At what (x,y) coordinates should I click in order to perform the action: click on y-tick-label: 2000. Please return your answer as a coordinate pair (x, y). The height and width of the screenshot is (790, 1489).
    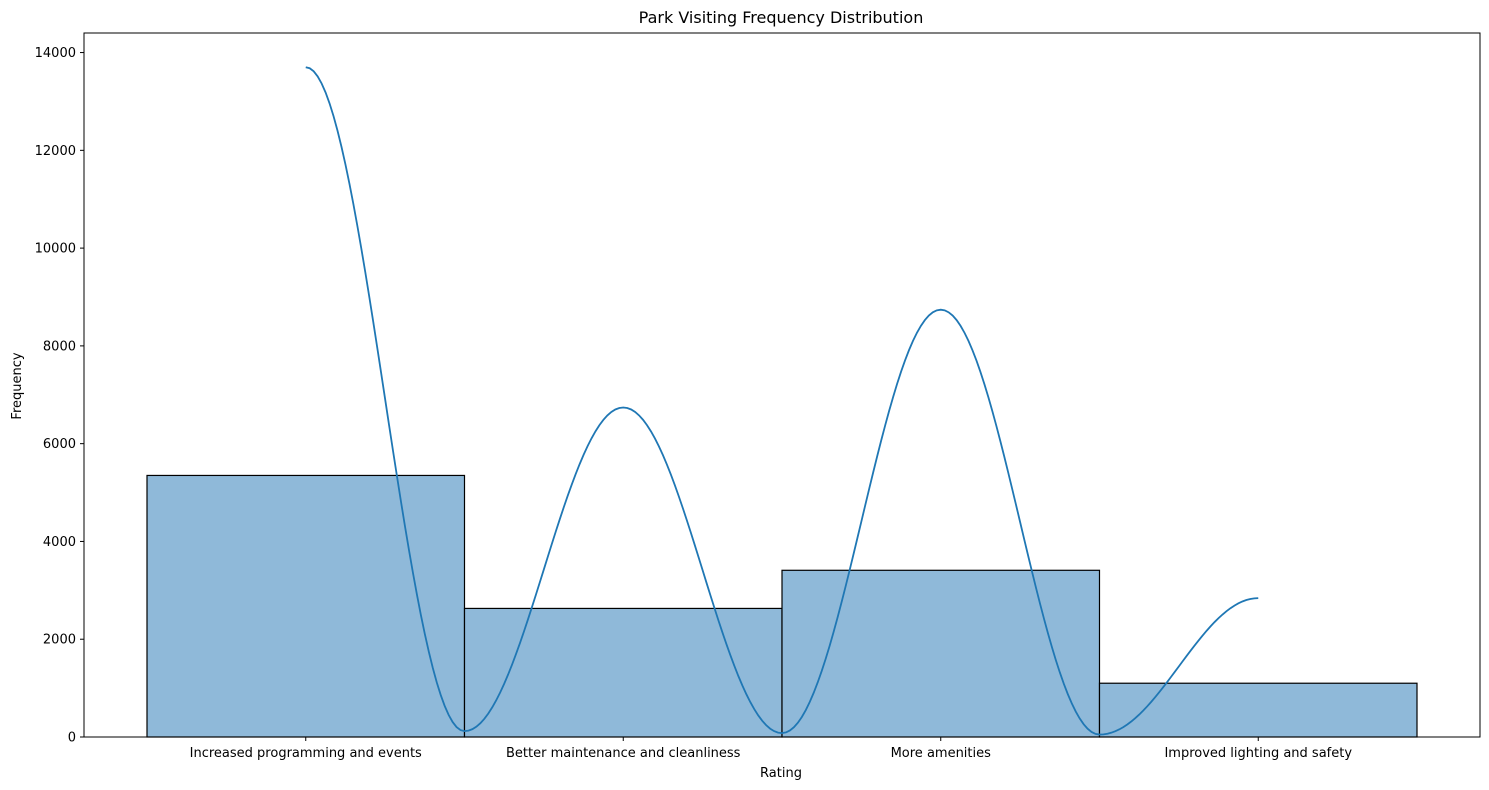
    Looking at the image, I should click on (59, 640).